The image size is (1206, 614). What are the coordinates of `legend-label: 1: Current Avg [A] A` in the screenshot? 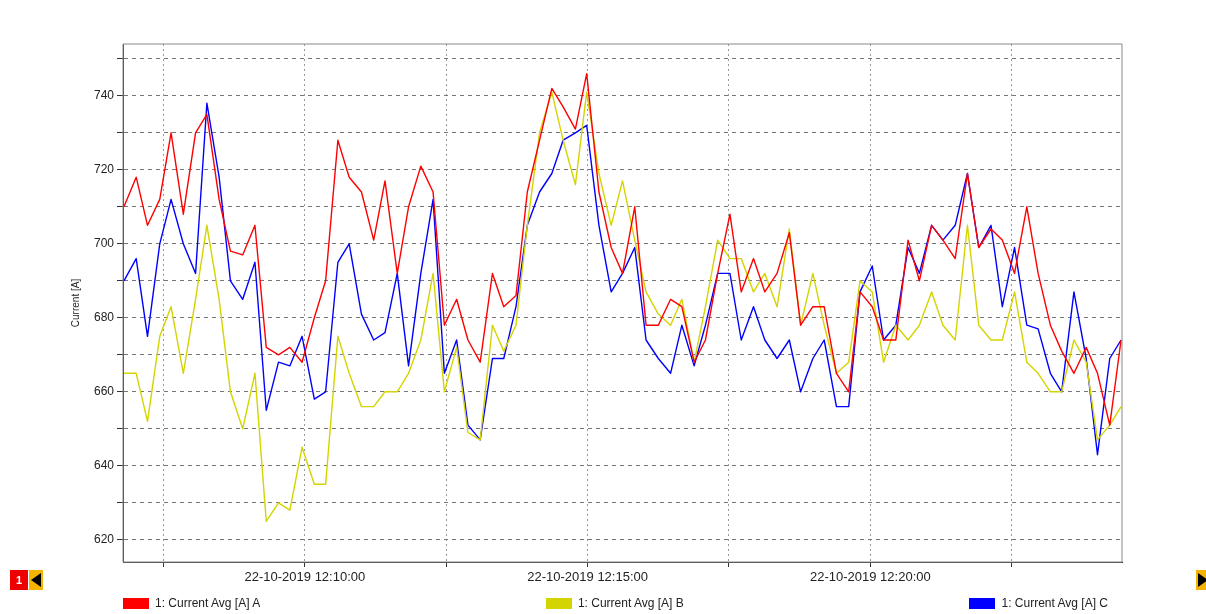 It's located at (208, 603).